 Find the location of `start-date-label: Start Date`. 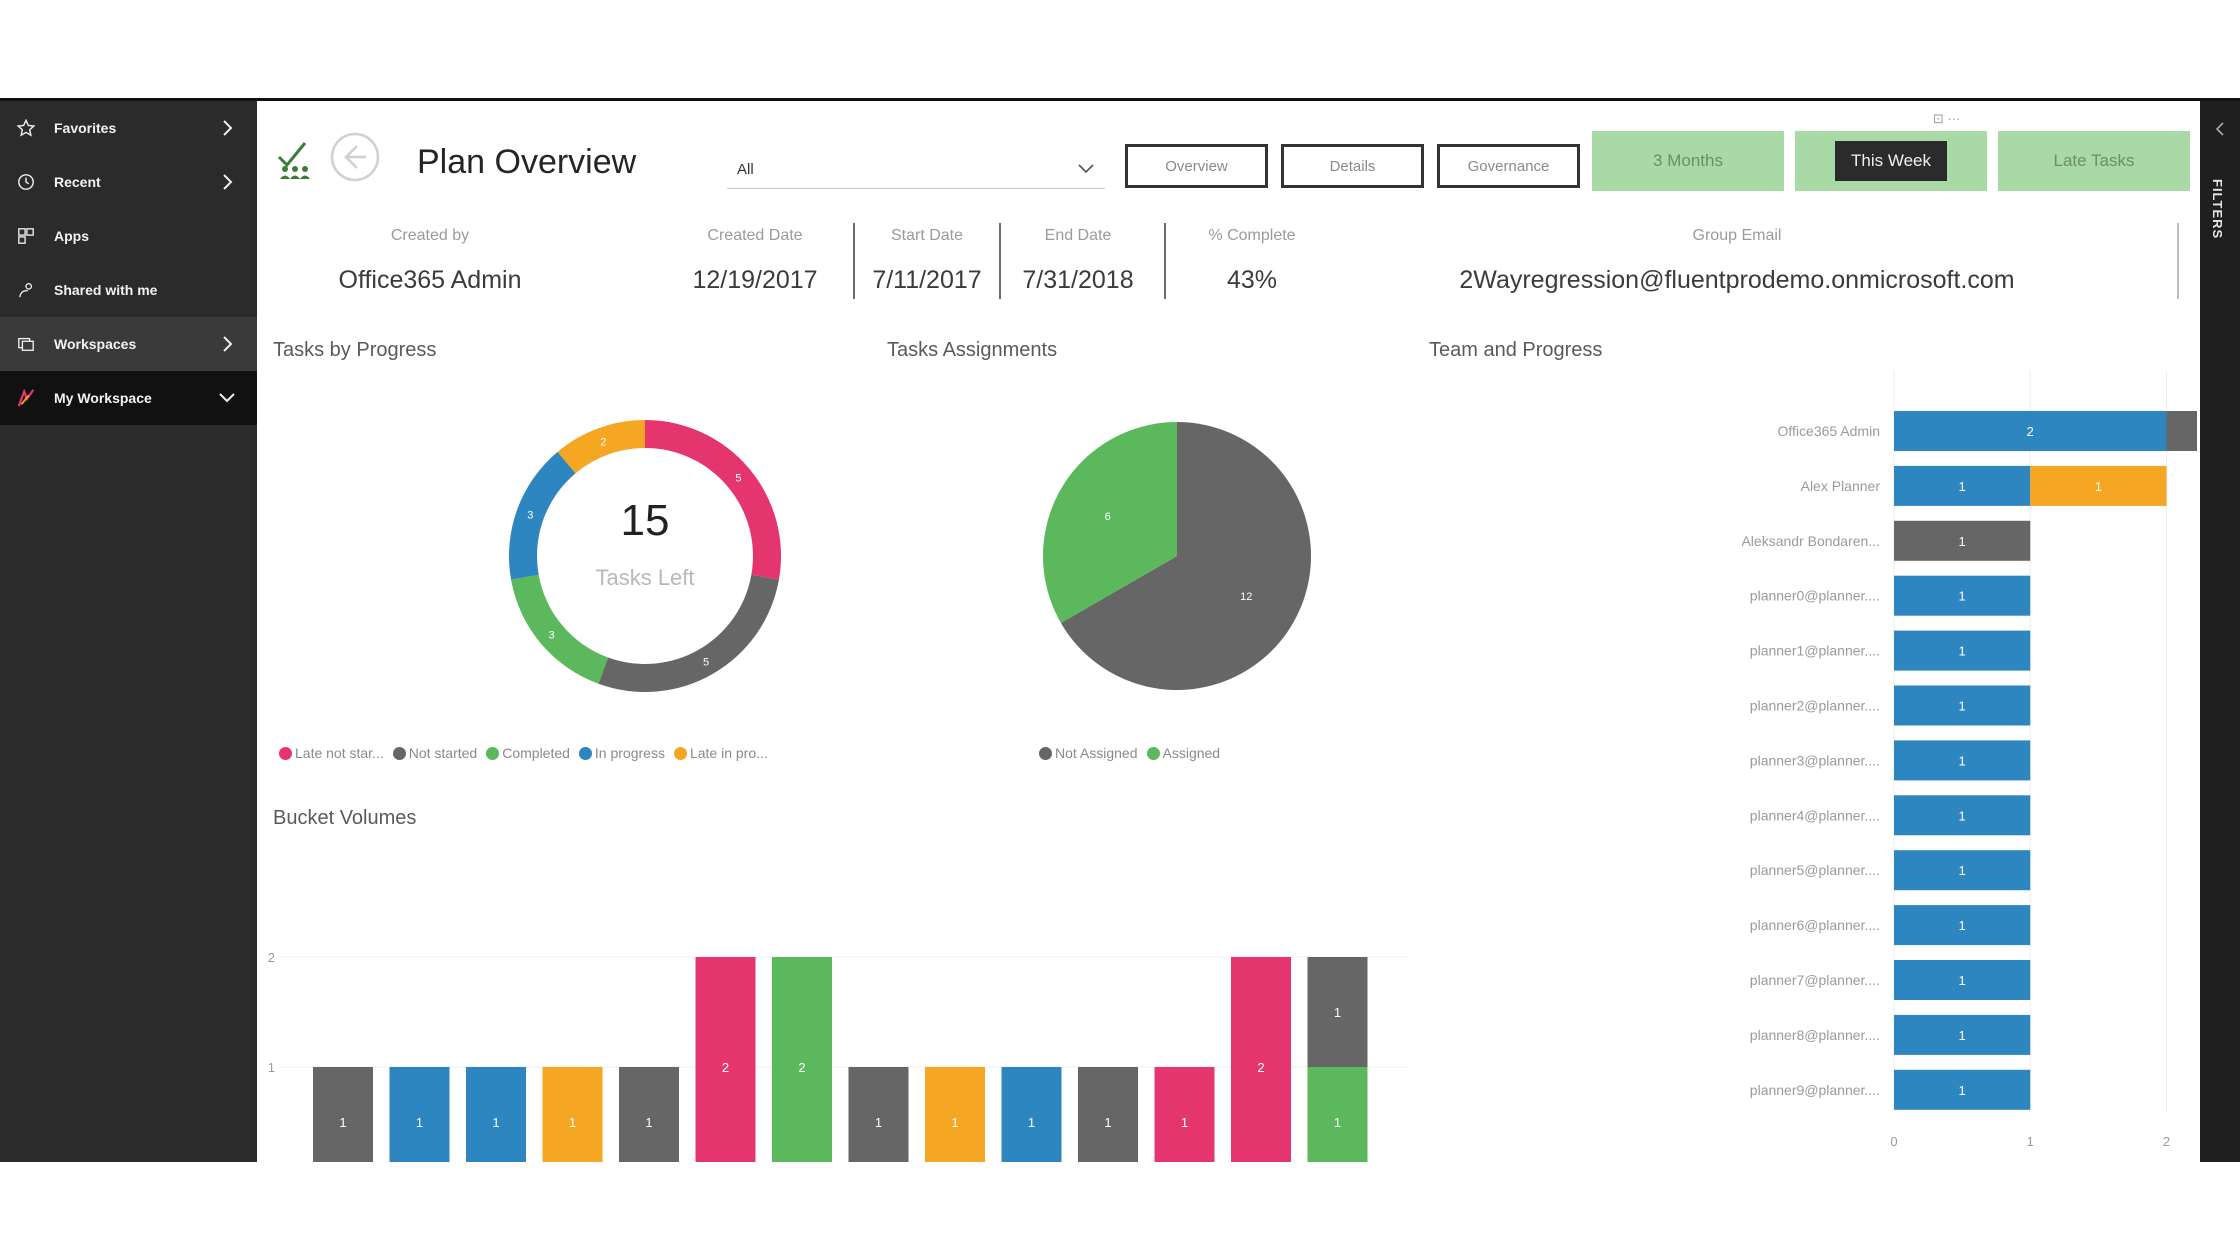

start-date-label: Start Date is located at coordinates (927, 235).